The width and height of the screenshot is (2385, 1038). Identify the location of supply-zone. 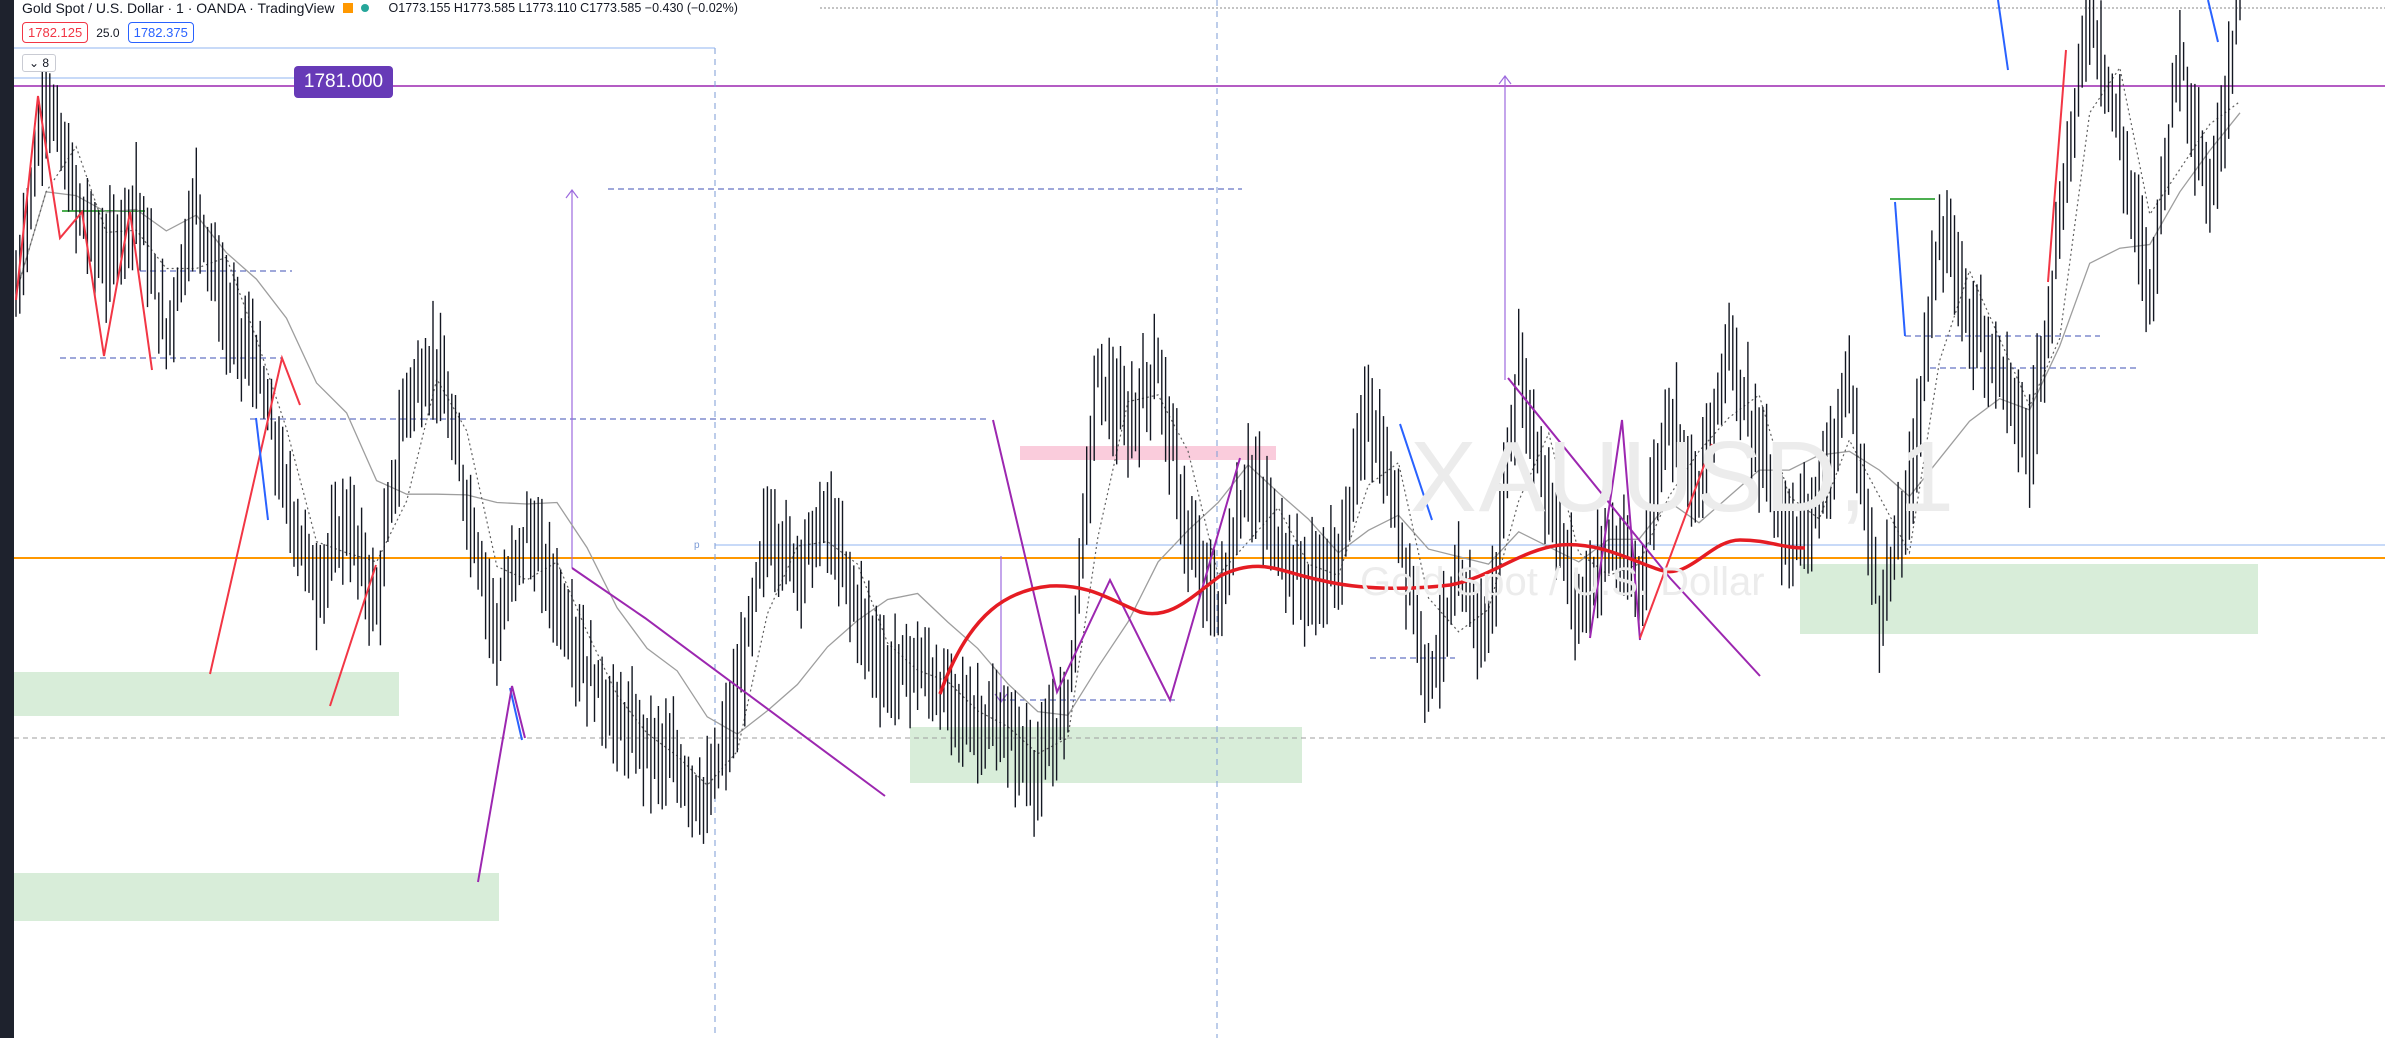
(1148, 453).